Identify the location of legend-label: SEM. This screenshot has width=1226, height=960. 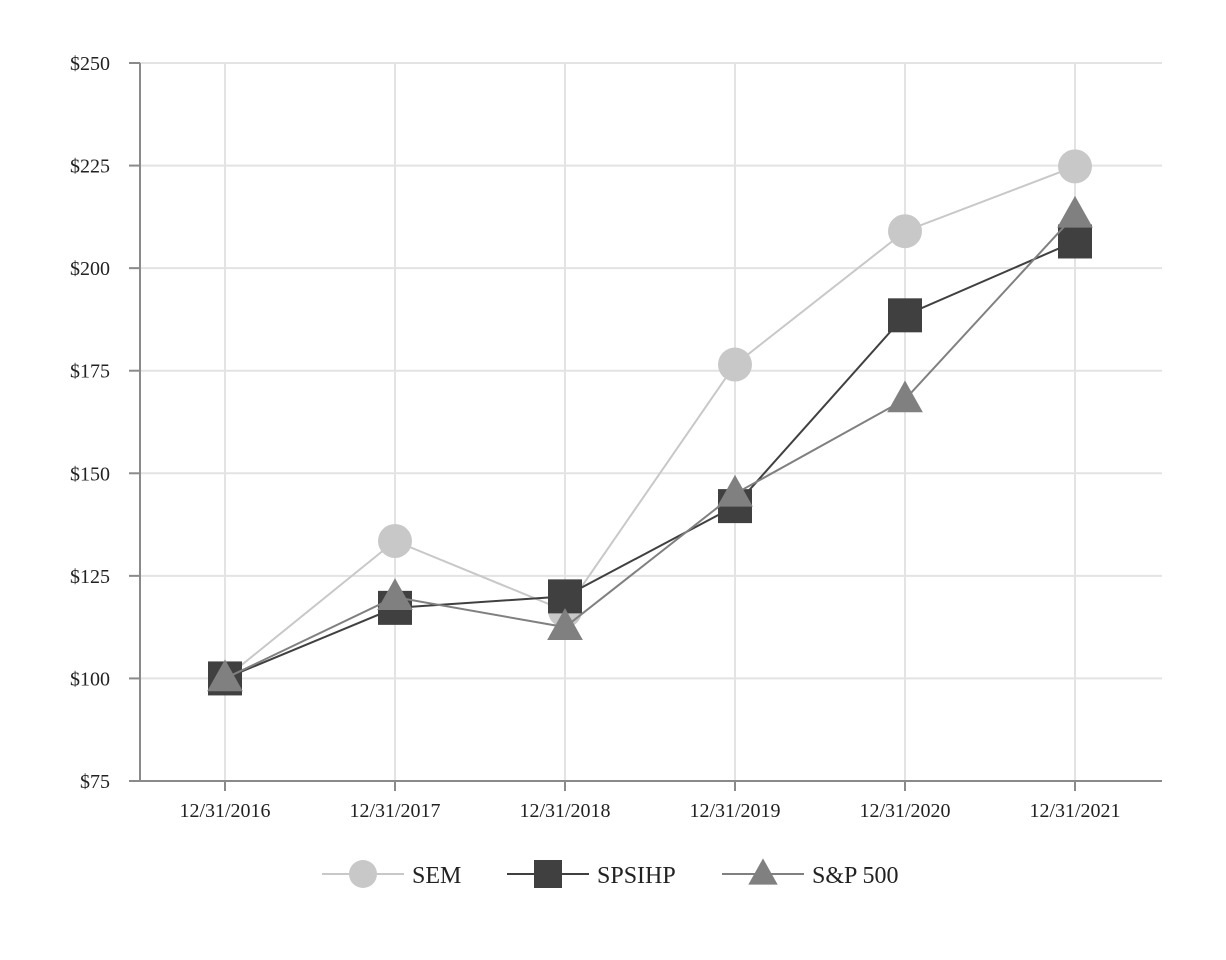
(436, 876).